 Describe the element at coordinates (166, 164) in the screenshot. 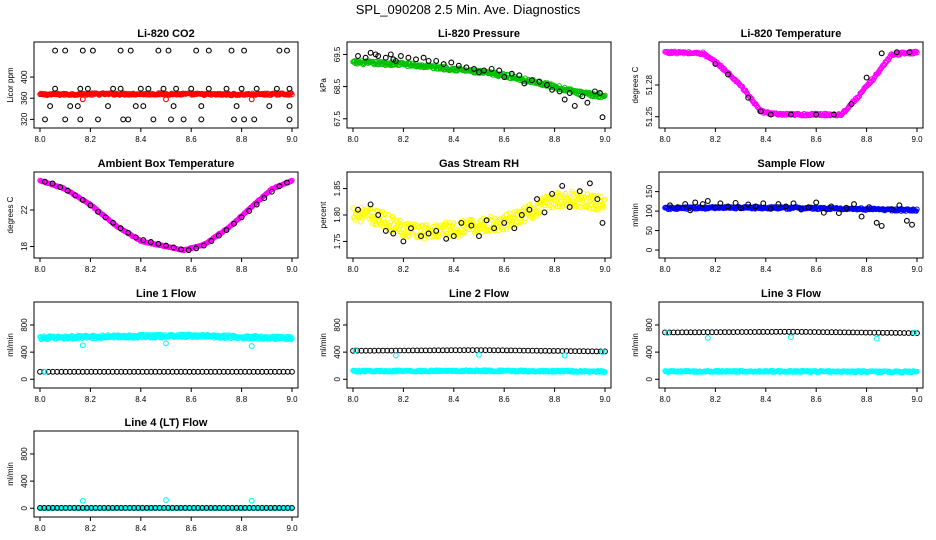

I see `panel-title: Ambient Box Temperature` at that location.